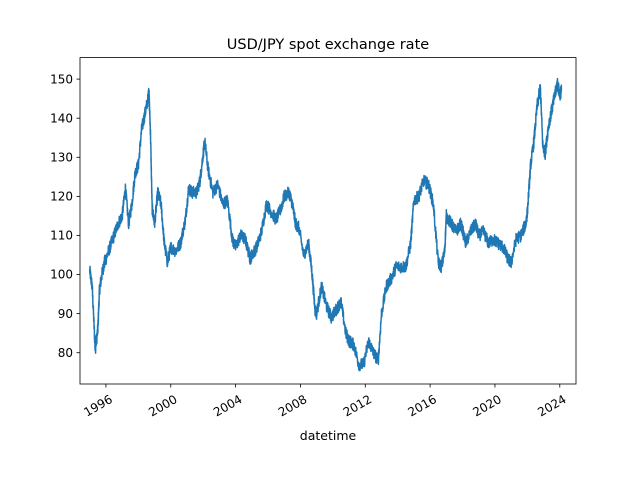 The image size is (640, 480). Describe the element at coordinates (61, 79) in the screenshot. I see `y-tick-label: 150` at that location.